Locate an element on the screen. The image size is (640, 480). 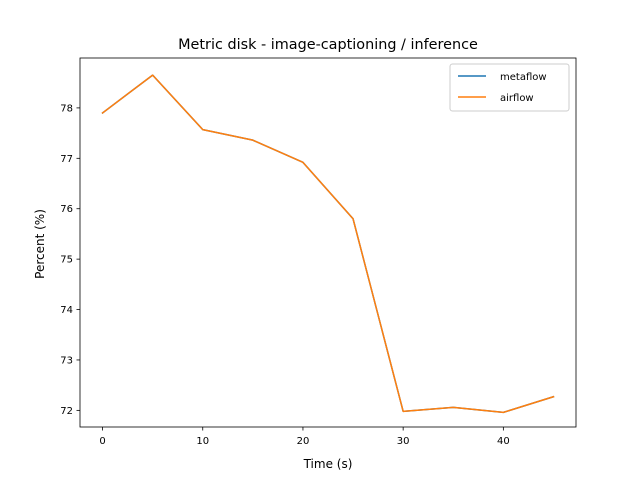
legend: metaflow airflow is located at coordinates (509, 87).